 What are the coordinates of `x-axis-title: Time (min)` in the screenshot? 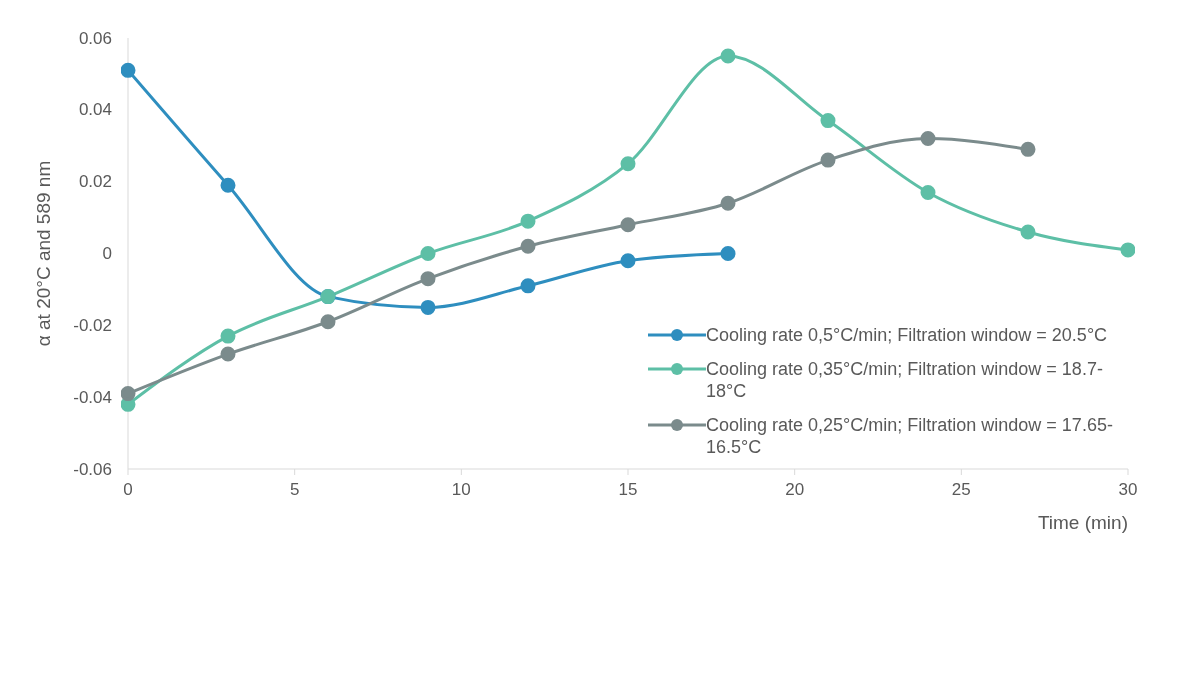 It's located at (1082, 522).